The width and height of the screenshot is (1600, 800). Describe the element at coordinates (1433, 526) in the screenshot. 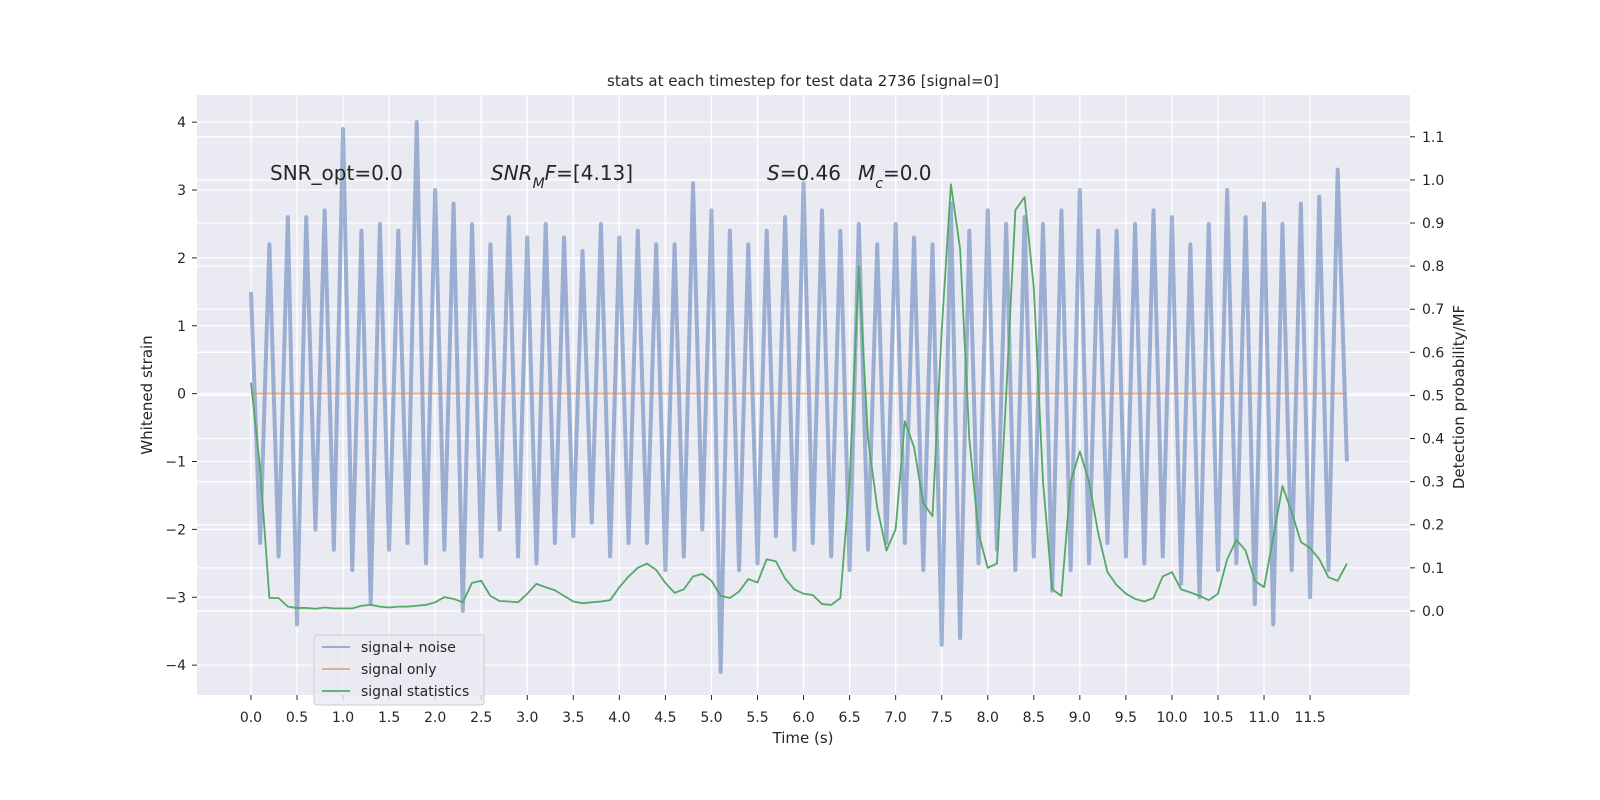

I see `y2-tick-label: 0.2` at that location.